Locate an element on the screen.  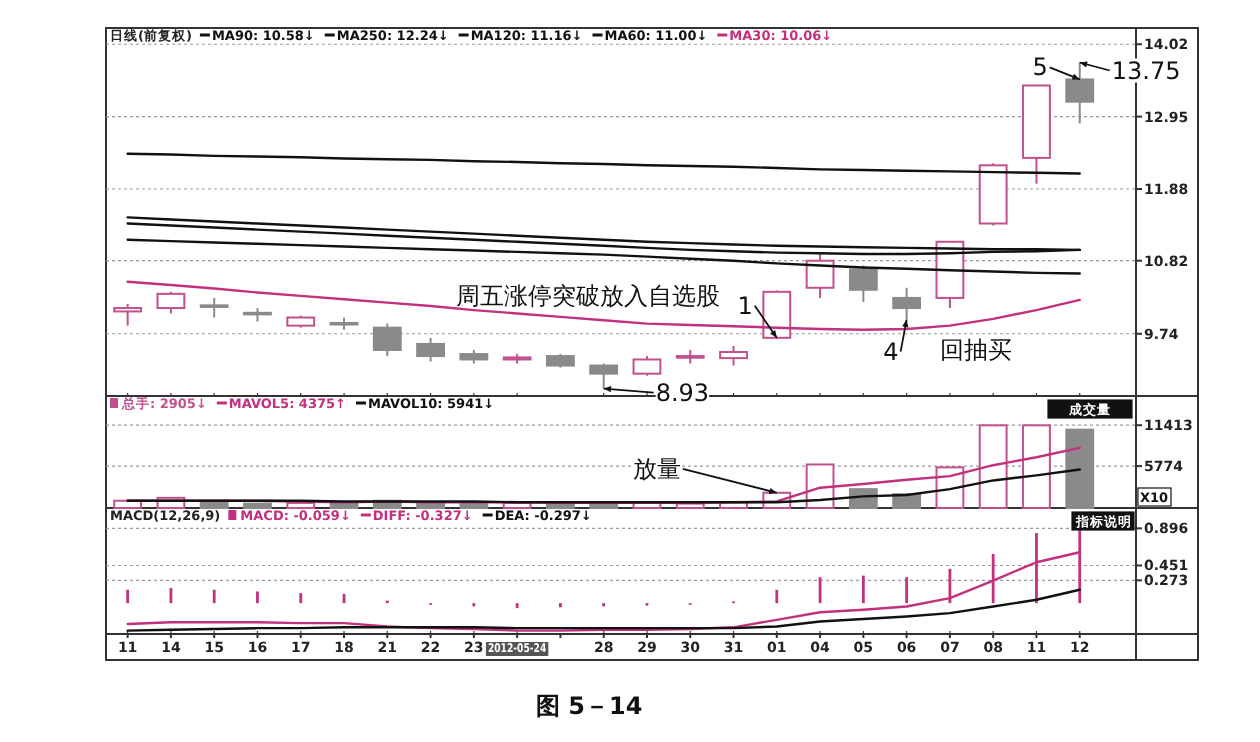
annotation: 1 is located at coordinates (745, 305).